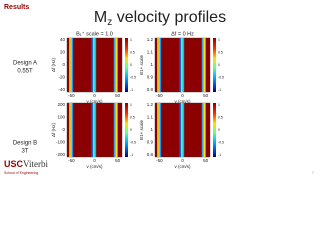 The height and width of the screenshot is (240, 320). What do you see at coordinates (94, 33) in the screenshot?
I see `panel-subtitle: B₁⁺ scale = 1.0` at bounding box center [94, 33].